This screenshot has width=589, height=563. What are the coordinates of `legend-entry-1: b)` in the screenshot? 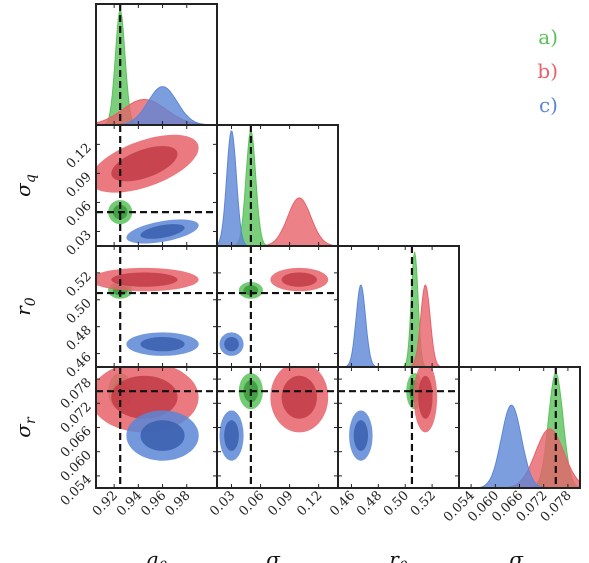 It's located at (547, 71).